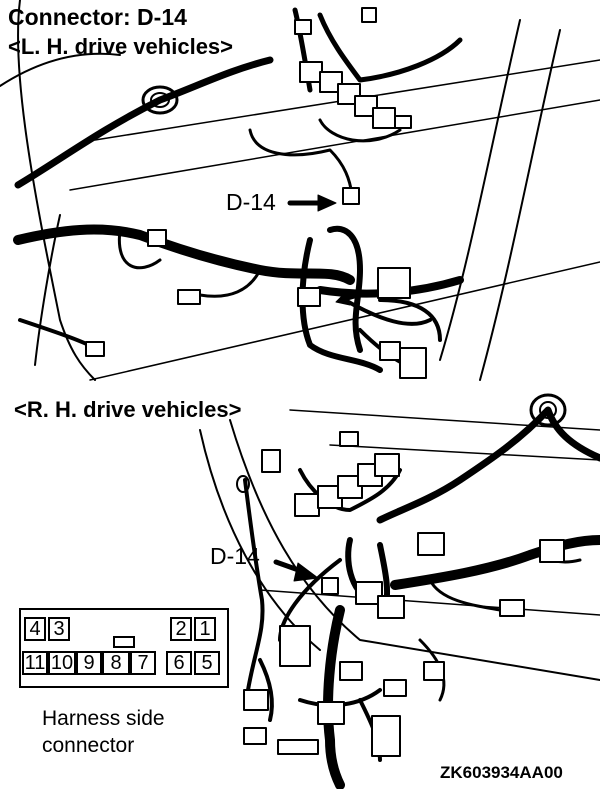 The image size is (600, 789). Describe the element at coordinates (103, 718) in the screenshot. I see `connector-caption-line1: Harness side` at that location.